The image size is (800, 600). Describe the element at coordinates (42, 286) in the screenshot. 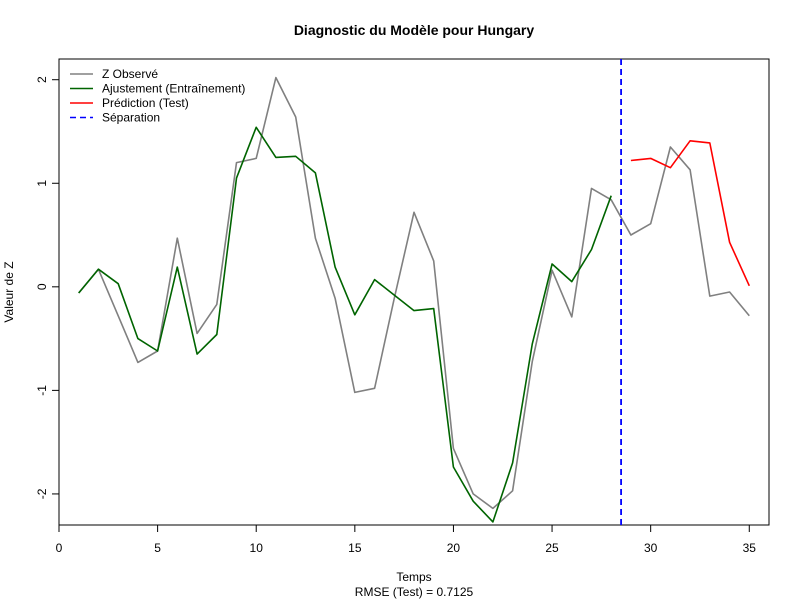

I see `y-tick-label: 0` at that location.